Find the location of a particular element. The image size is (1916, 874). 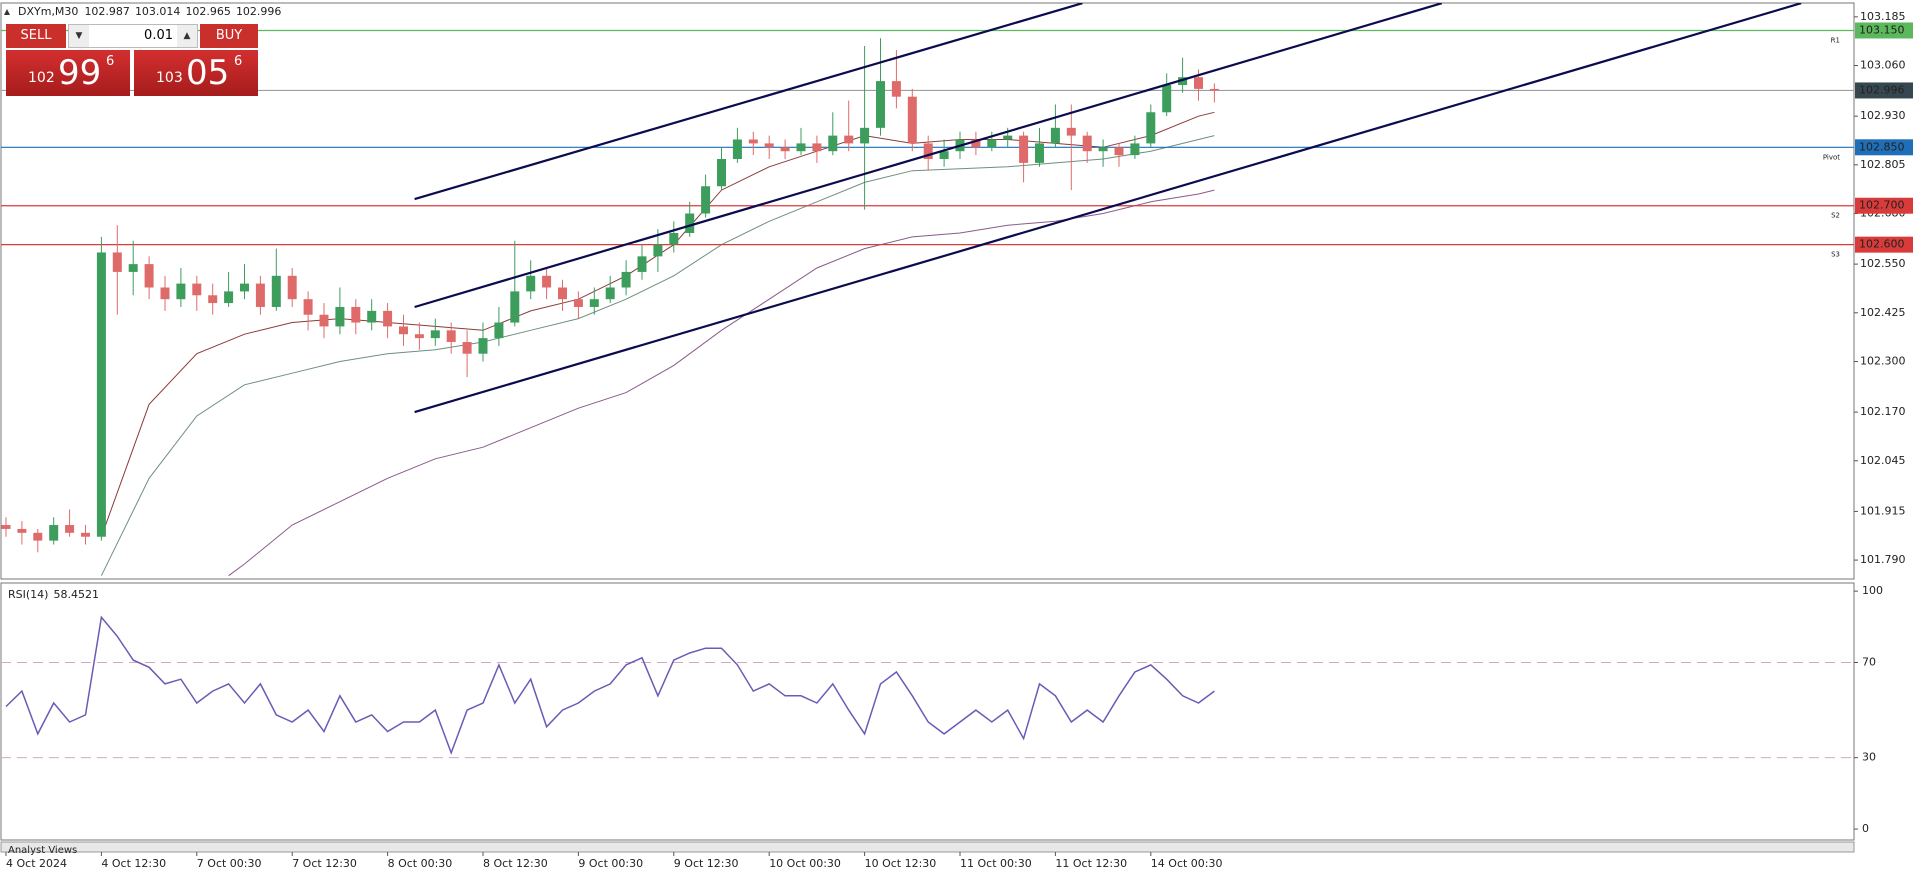

rsi-name: RSI(14) is located at coordinates (28, 594).